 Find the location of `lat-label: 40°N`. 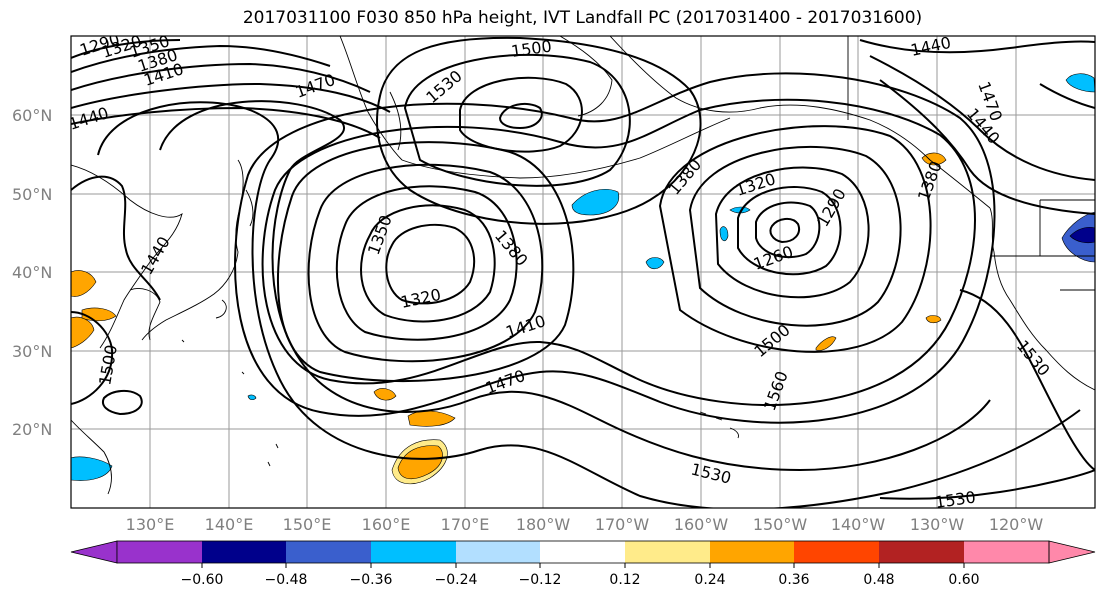

lat-label: 40°N is located at coordinates (32, 272).